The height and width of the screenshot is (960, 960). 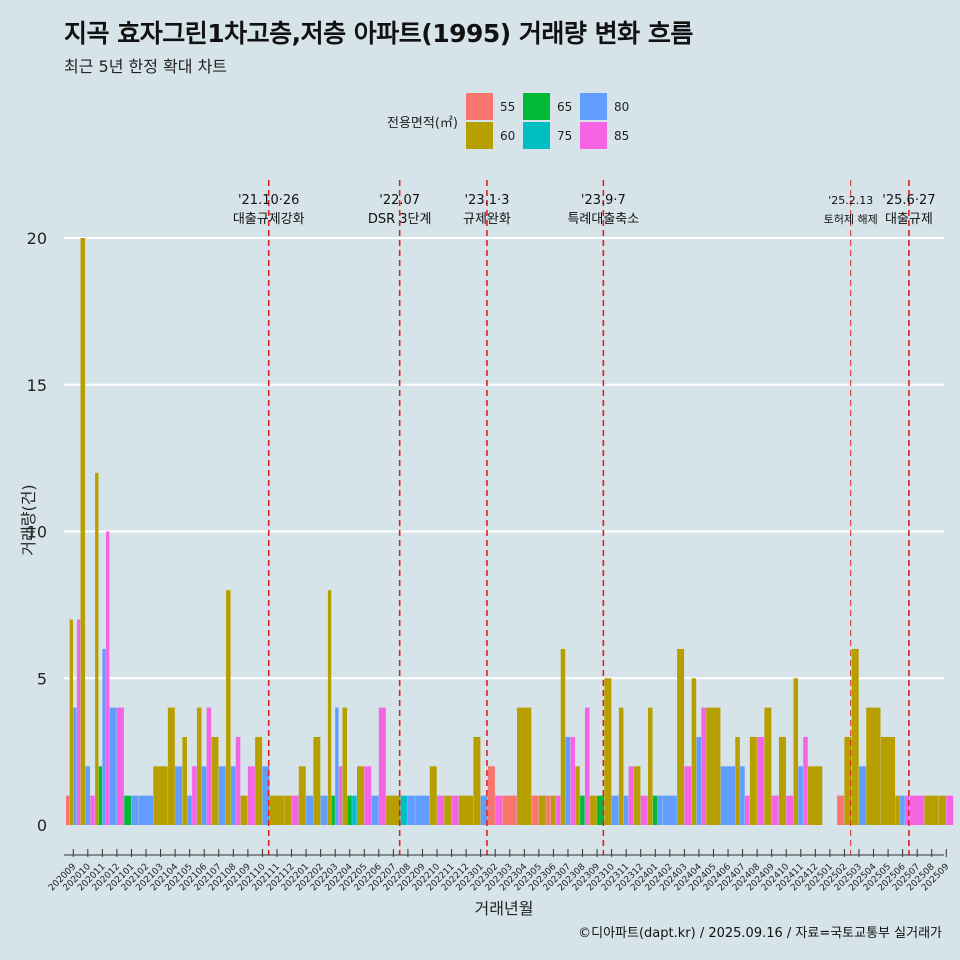 I want to click on event-label: 대출규제강화, so click(x=269, y=219).